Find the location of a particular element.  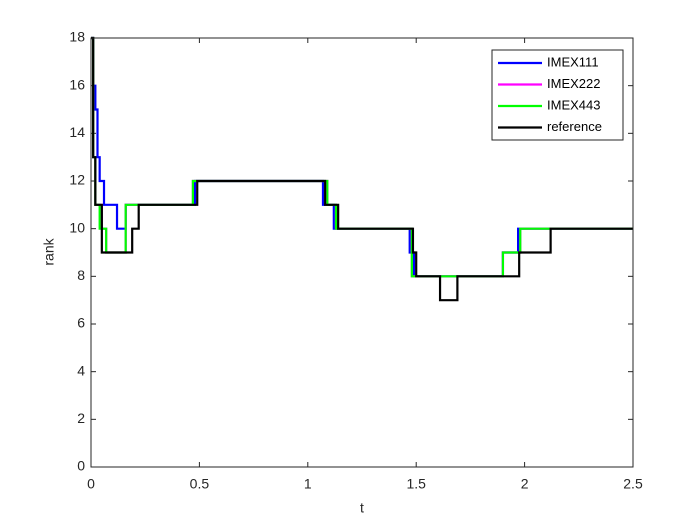

x-tick-label: 0 is located at coordinates (91, 484).